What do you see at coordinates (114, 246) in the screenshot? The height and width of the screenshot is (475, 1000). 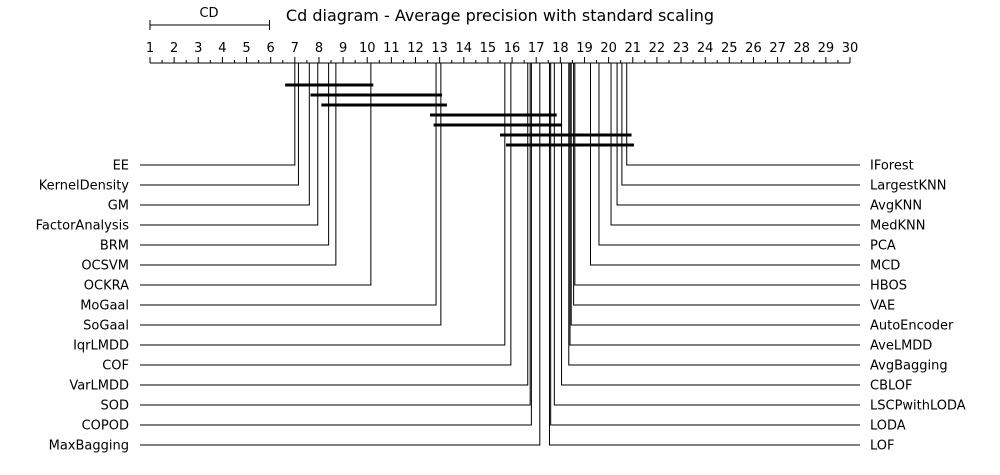 I see `method-label: BRM` at bounding box center [114, 246].